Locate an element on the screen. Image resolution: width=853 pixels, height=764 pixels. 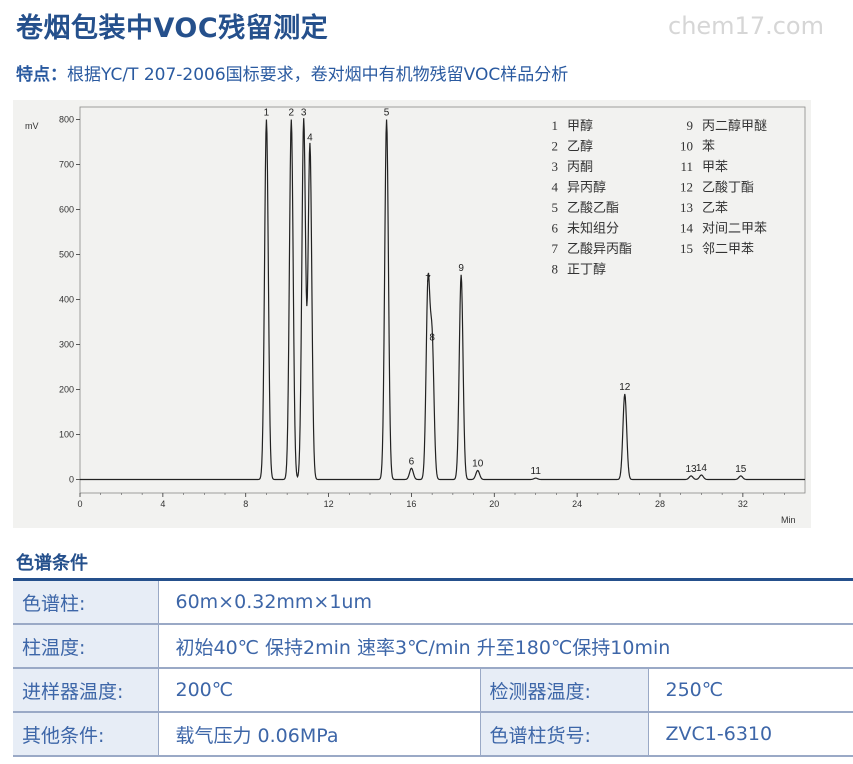
legend-entry: 正丁醇 is located at coordinates (586, 269).